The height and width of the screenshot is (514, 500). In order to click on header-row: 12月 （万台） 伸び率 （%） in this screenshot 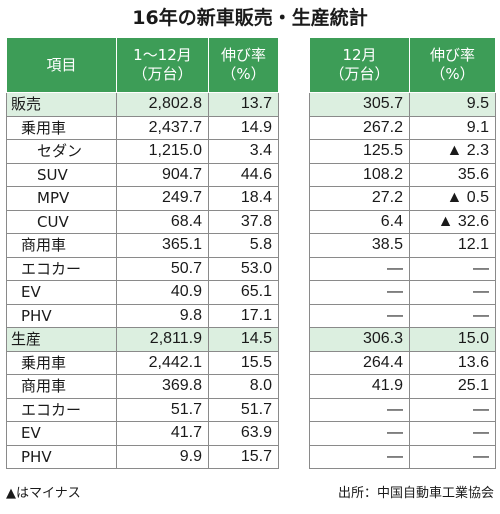, I will do `click(402, 65)`.